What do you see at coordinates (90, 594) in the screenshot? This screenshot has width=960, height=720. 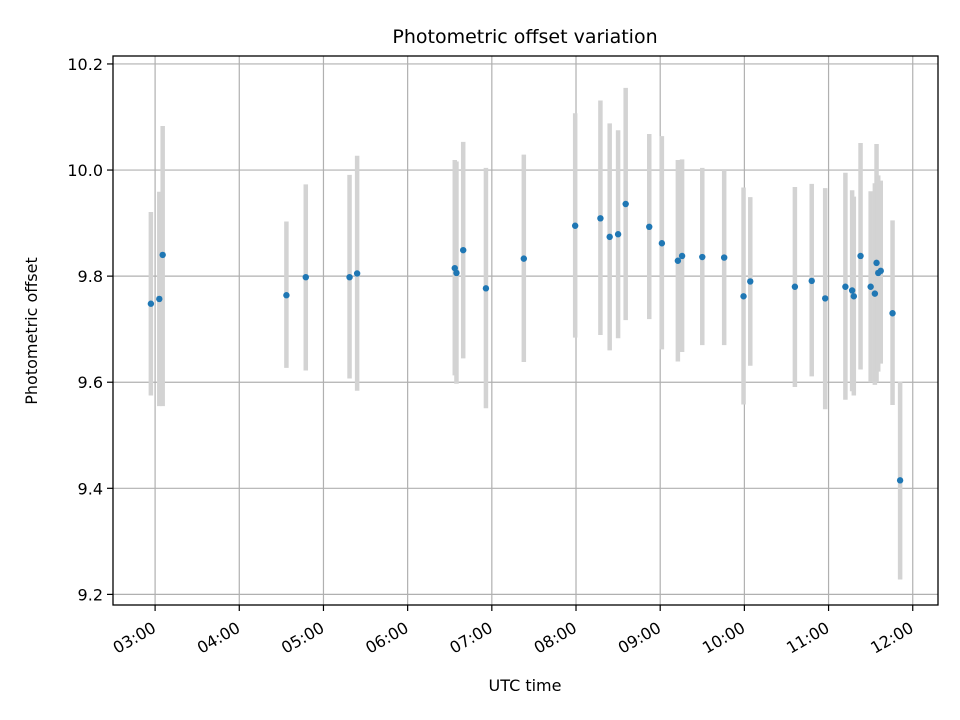 I see `y-tick-label: 9.2` at bounding box center [90, 594].